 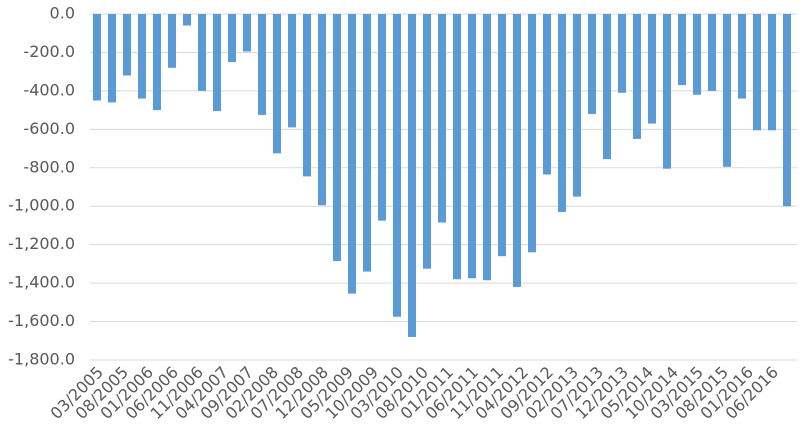 What do you see at coordinates (62, 13) in the screenshot?
I see `y-tick-label: 0.0` at bounding box center [62, 13].